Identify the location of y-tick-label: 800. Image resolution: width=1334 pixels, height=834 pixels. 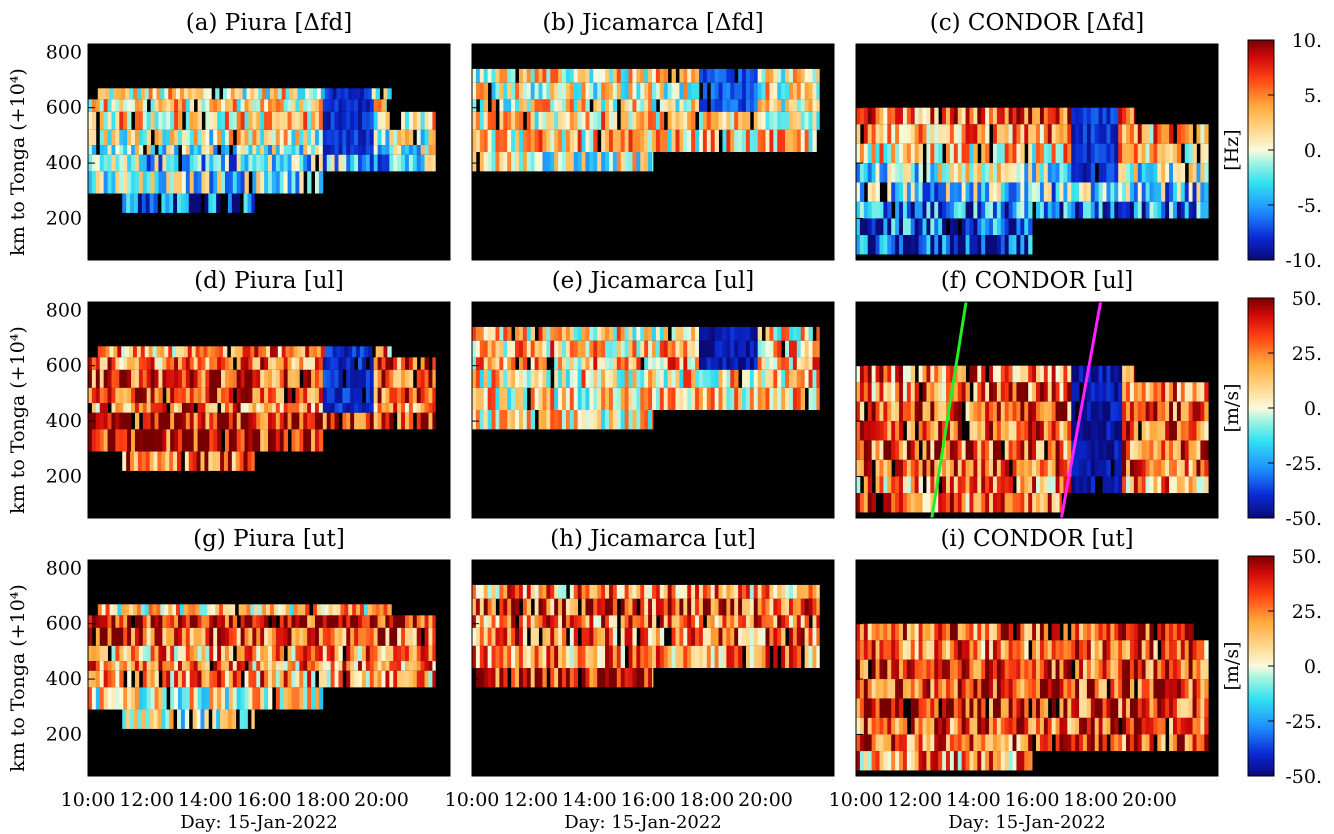
(64, 310).